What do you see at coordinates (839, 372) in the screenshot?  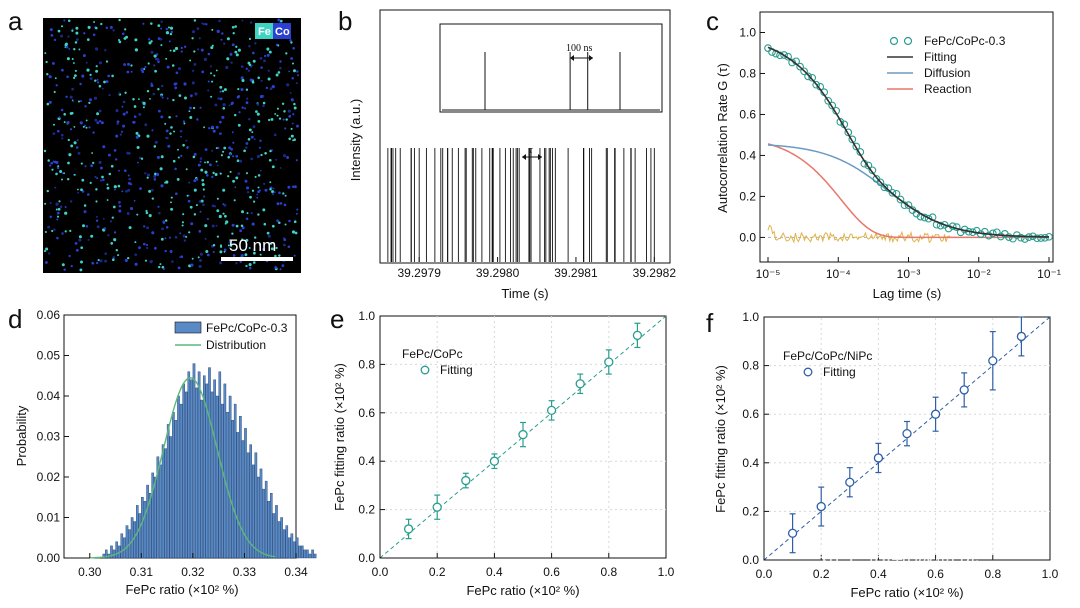 I see `legend-label-f: Fitting` at bounding box center [839, 372].